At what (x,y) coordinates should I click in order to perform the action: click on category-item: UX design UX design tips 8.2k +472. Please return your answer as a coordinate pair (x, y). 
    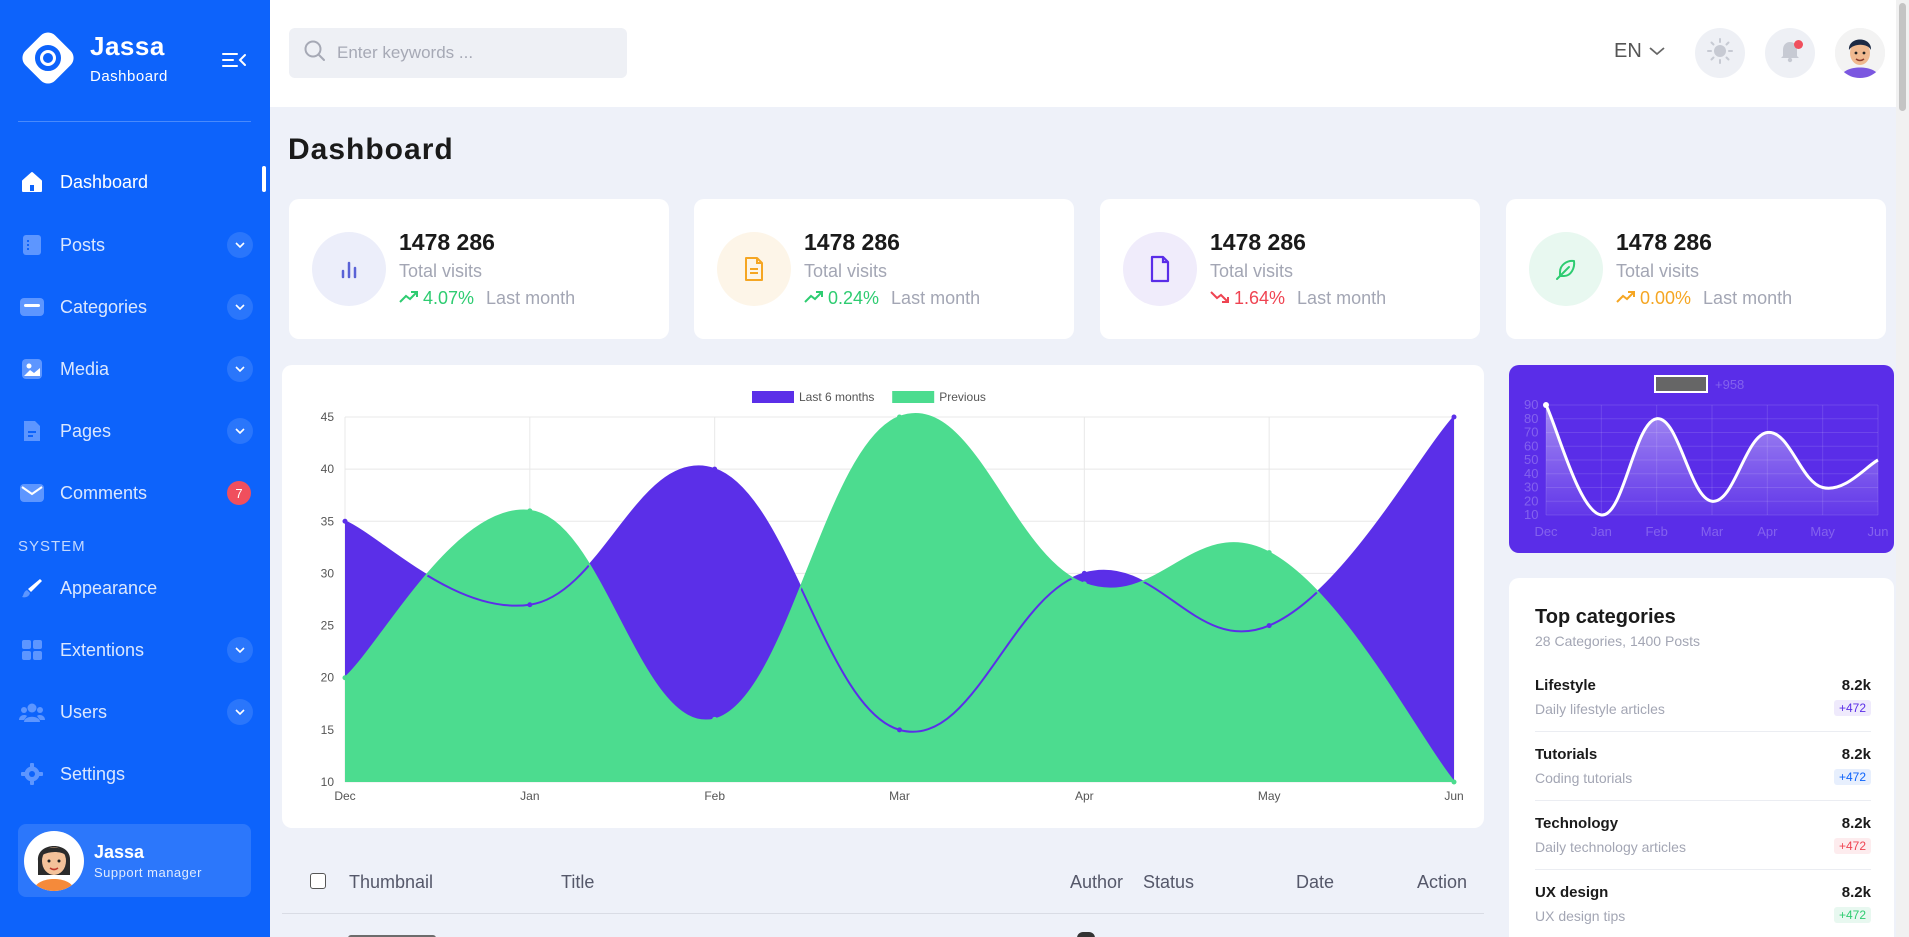
    Looking at the image, I should click on (1703, 910).